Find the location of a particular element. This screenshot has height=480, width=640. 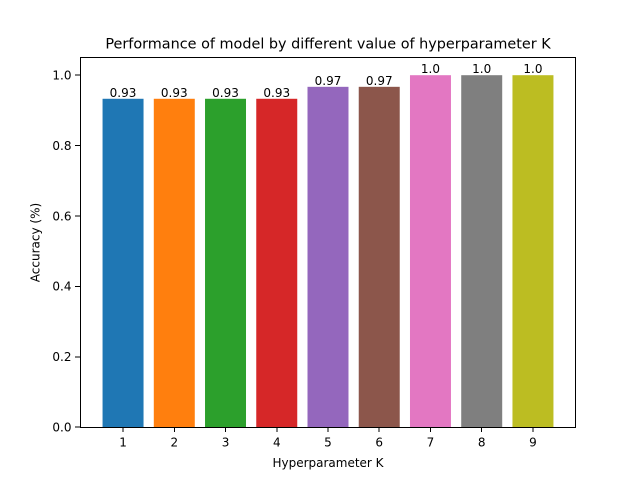

y-axis-title: Accuracy (%) is located at coordinates (36, 242).